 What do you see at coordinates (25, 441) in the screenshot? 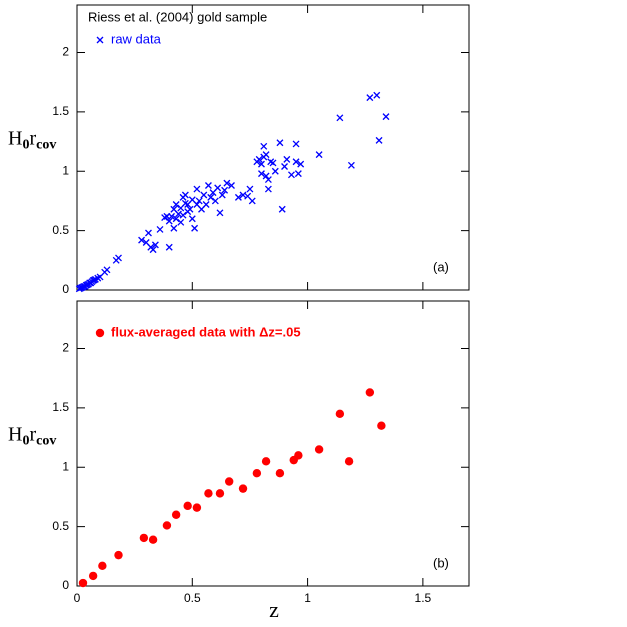
I see `y-label-subscript: 0` at bounding box center [25, 441].